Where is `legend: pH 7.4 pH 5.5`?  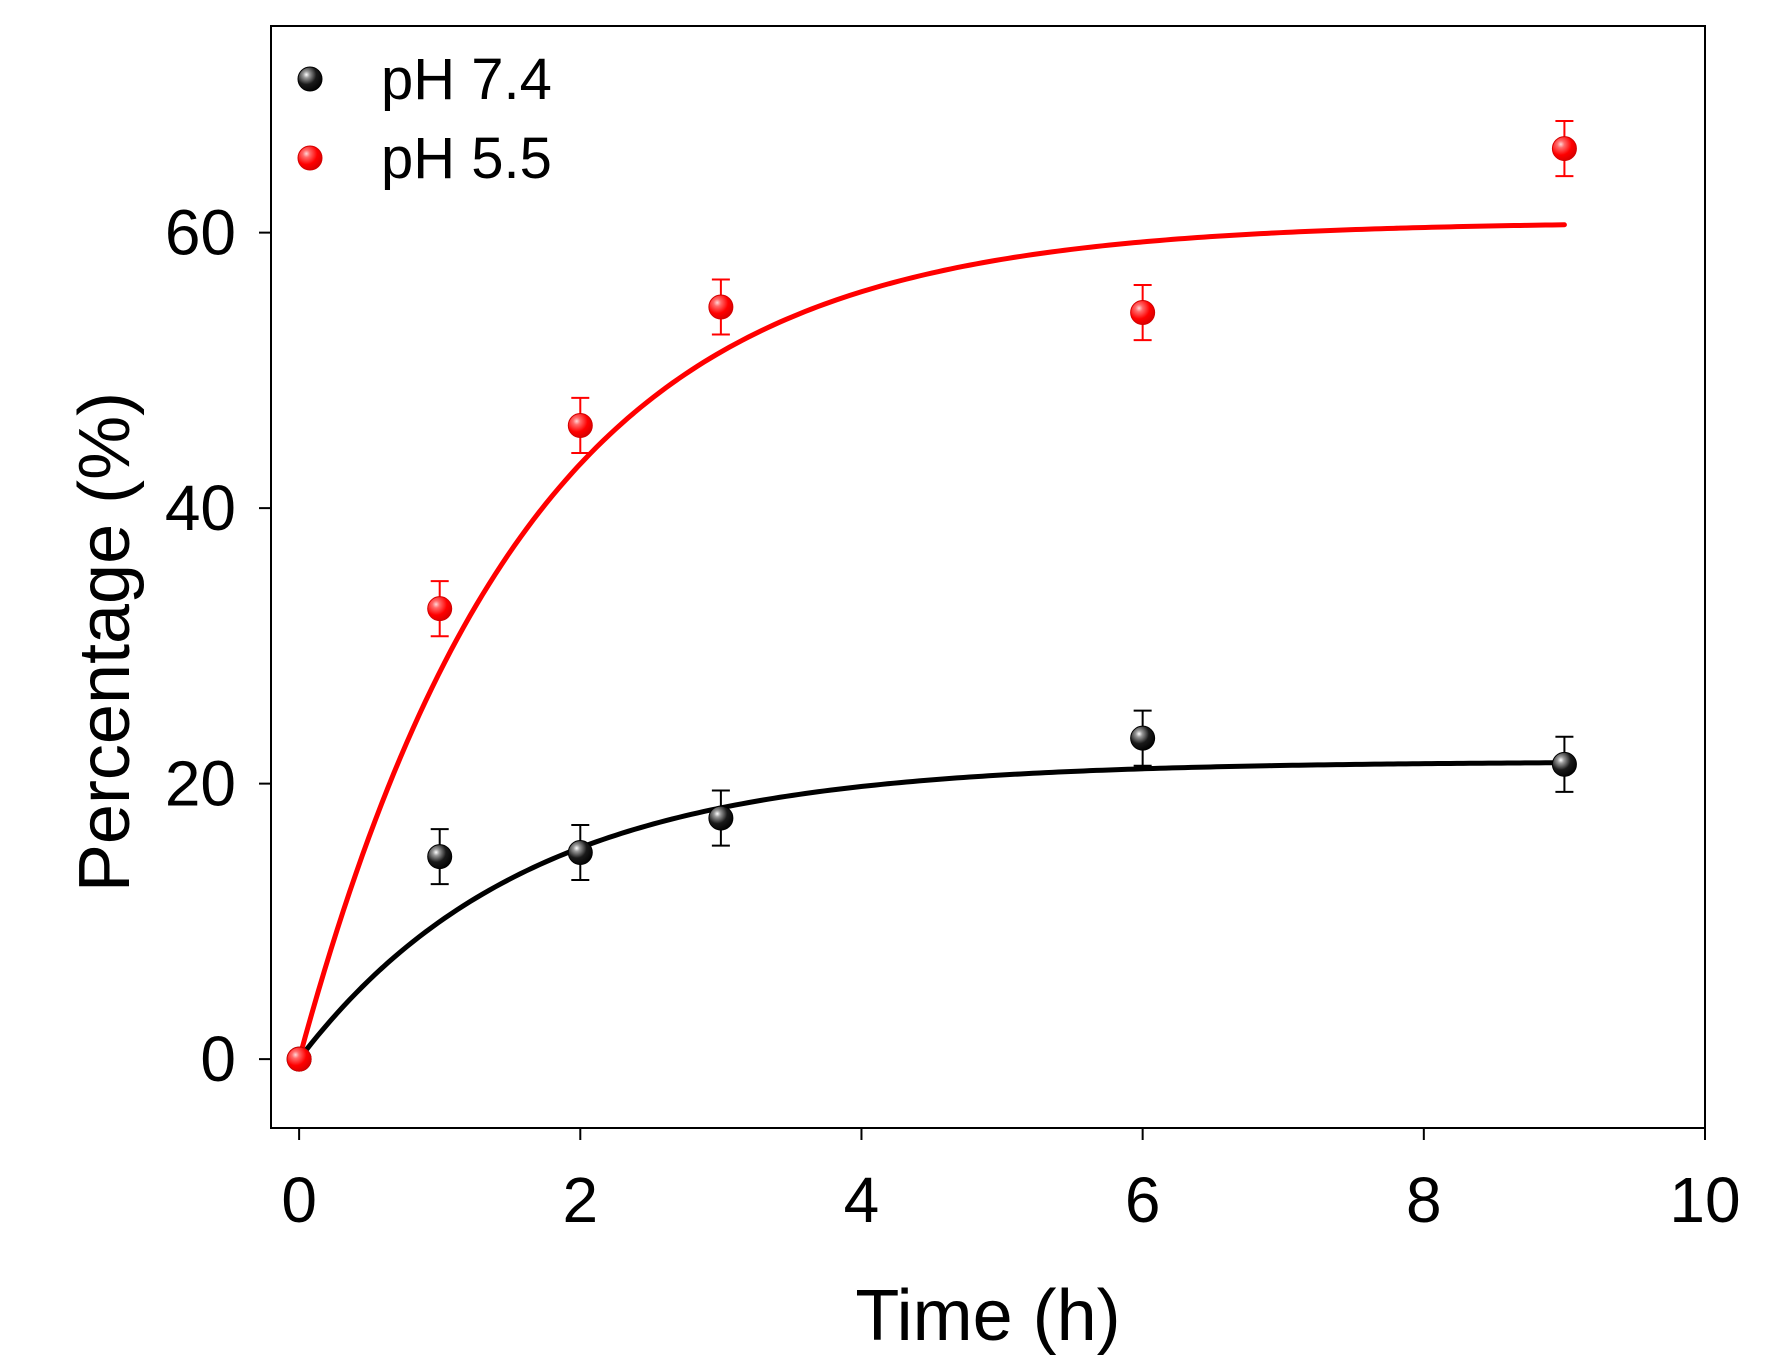
legend: pH 7.4 pH 5.5 is located at coordinates (424, 119).